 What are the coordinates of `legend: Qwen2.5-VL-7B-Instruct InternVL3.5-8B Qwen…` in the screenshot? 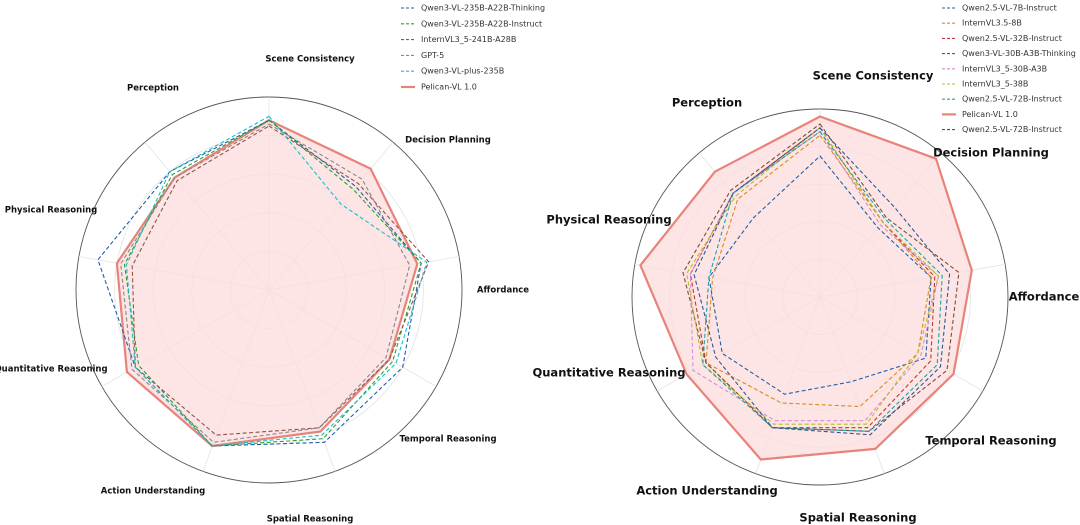 It's located at (1009, 69).